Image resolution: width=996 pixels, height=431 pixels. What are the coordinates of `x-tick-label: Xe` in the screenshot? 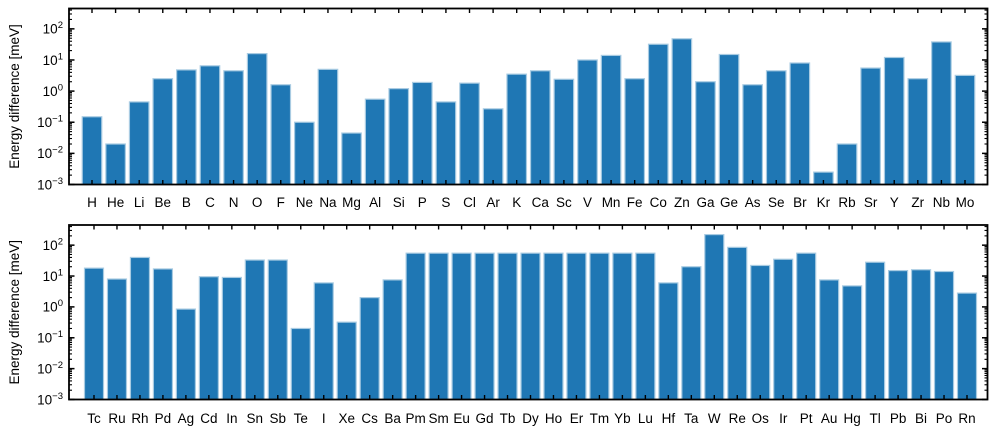 It's located at (346, 418).